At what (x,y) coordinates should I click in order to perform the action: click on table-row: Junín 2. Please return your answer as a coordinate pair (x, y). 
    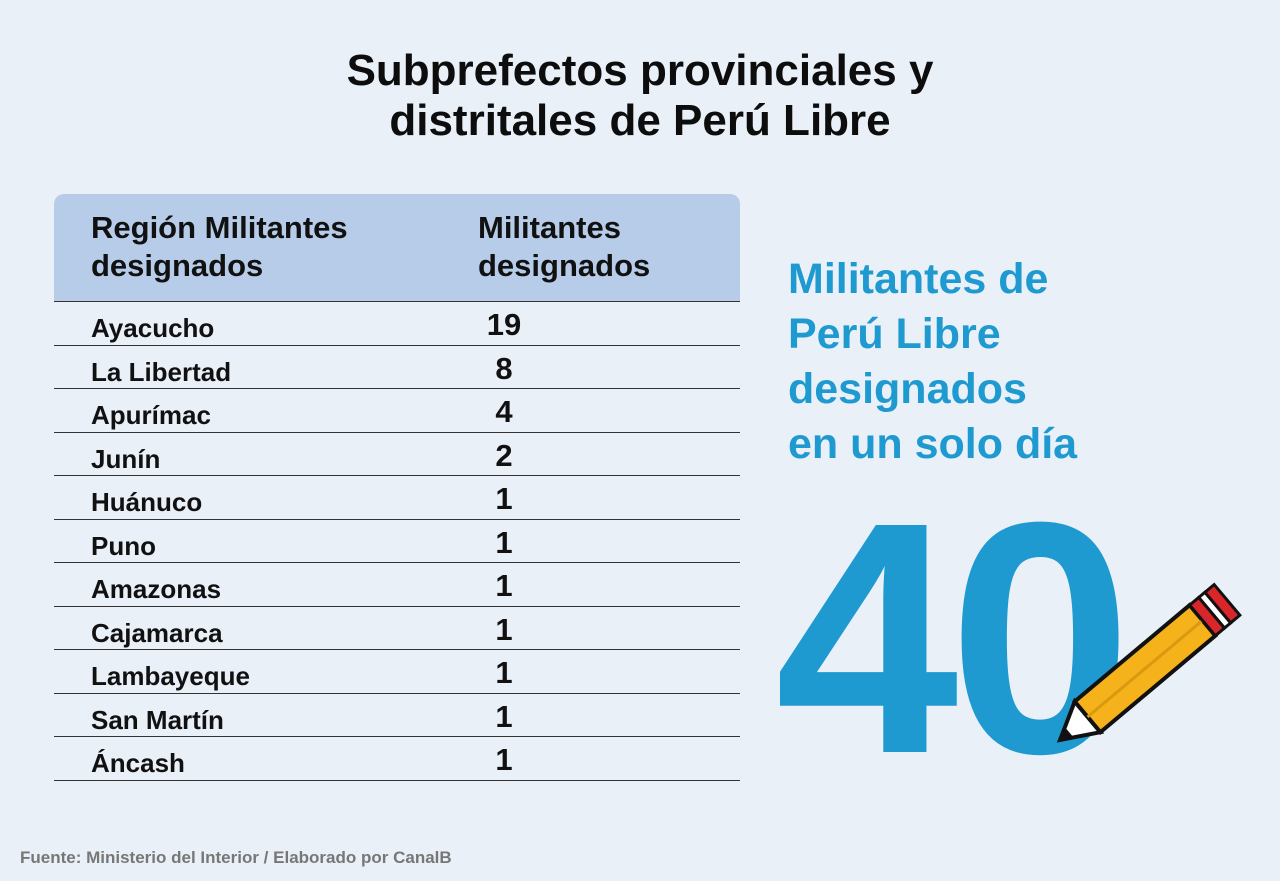
    Looking at the image, I should click on (397, 454).